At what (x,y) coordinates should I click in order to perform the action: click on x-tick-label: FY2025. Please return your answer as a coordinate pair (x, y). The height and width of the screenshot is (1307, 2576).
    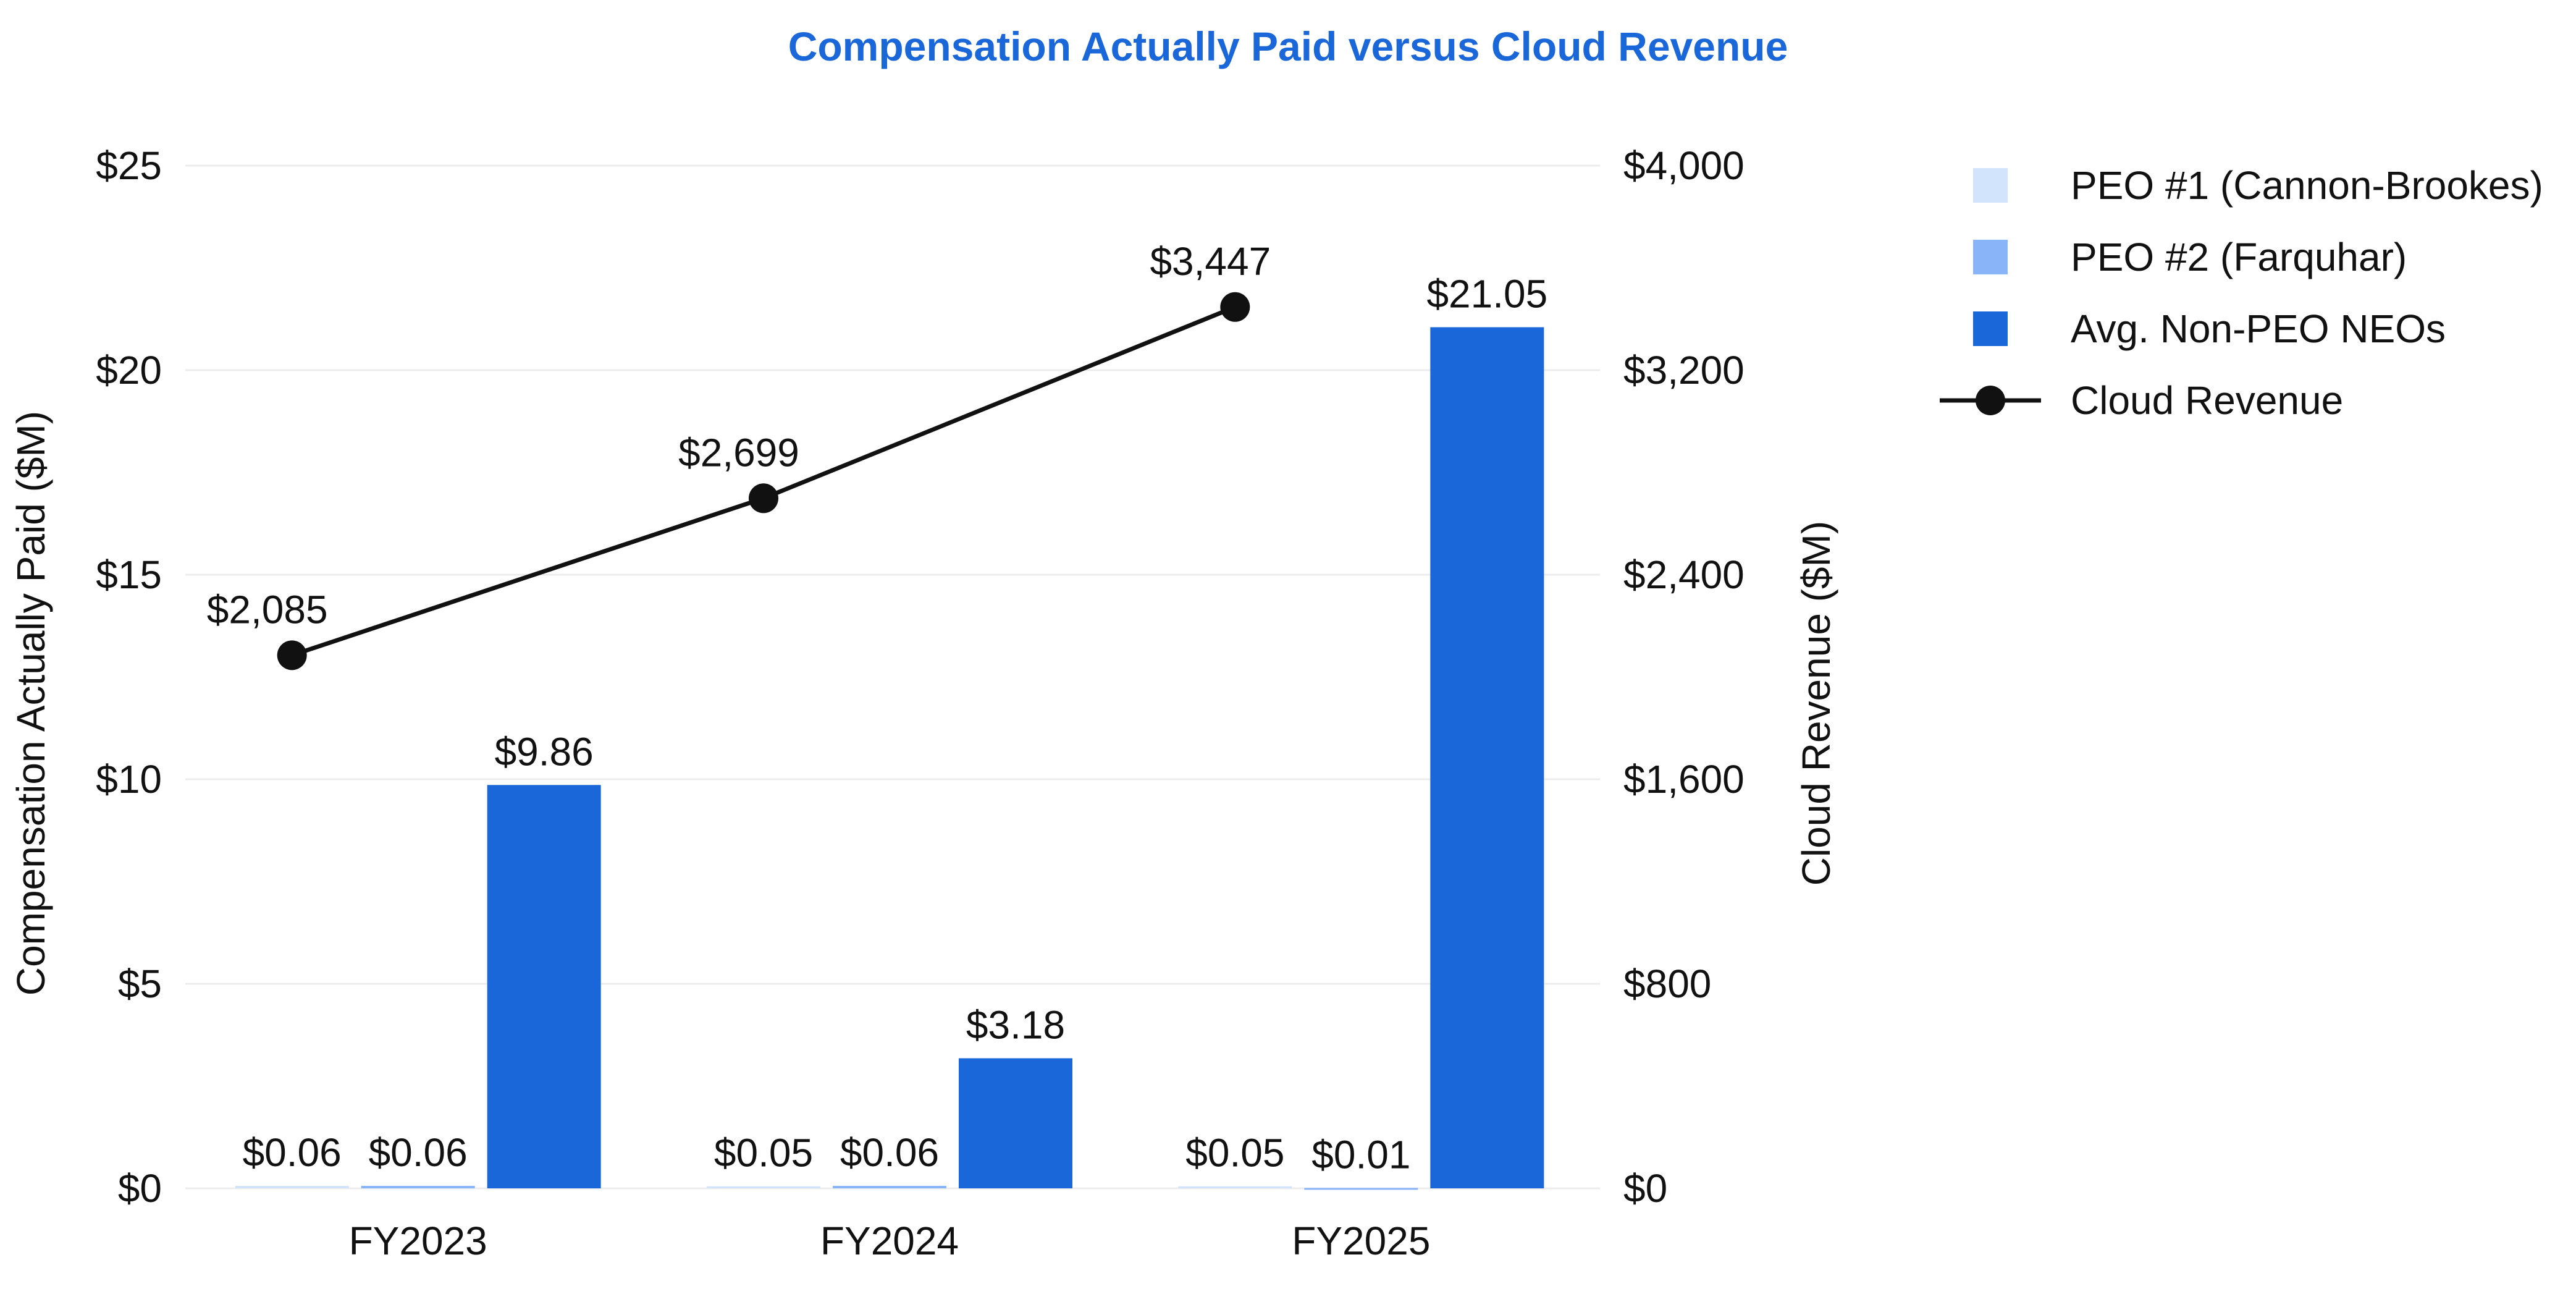
    Looking at the image, I should click on (1361, 1241).